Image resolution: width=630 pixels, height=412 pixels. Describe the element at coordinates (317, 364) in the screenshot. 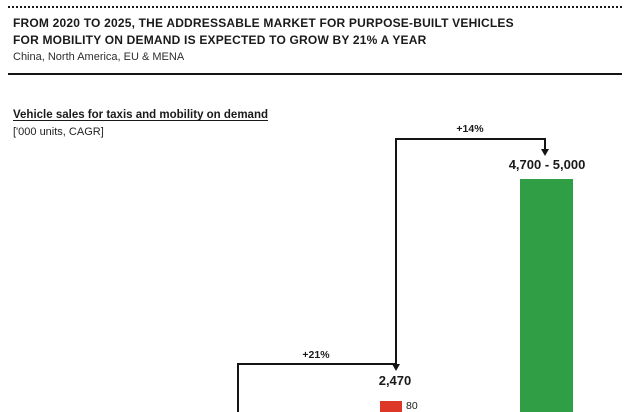

I see `connector-line-21-horizontal` at that location.